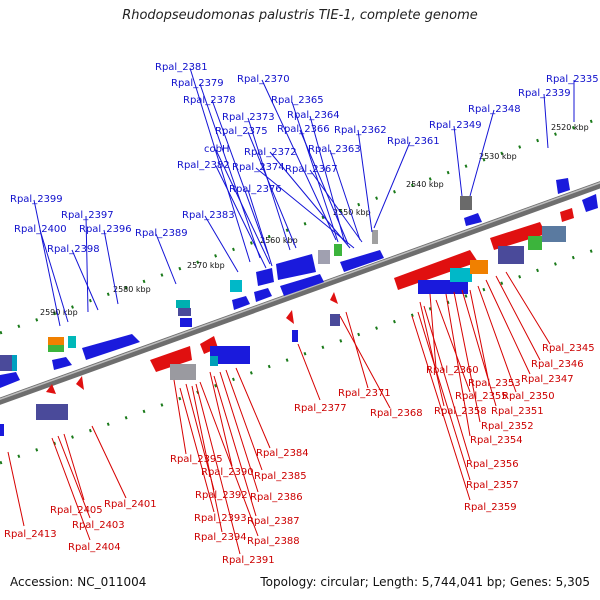 Image resolution: width=600 pixels, height=600 pixels. Describe the element at coordinates (481, 396) in the screenshot. I see `gene-label: Rpal_2355` at that location.